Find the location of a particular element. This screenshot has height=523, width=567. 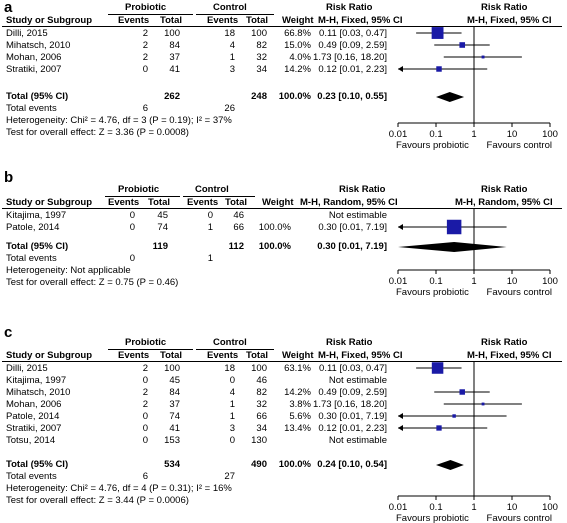

total-cell: 130 is located at coordinates (259, 440).